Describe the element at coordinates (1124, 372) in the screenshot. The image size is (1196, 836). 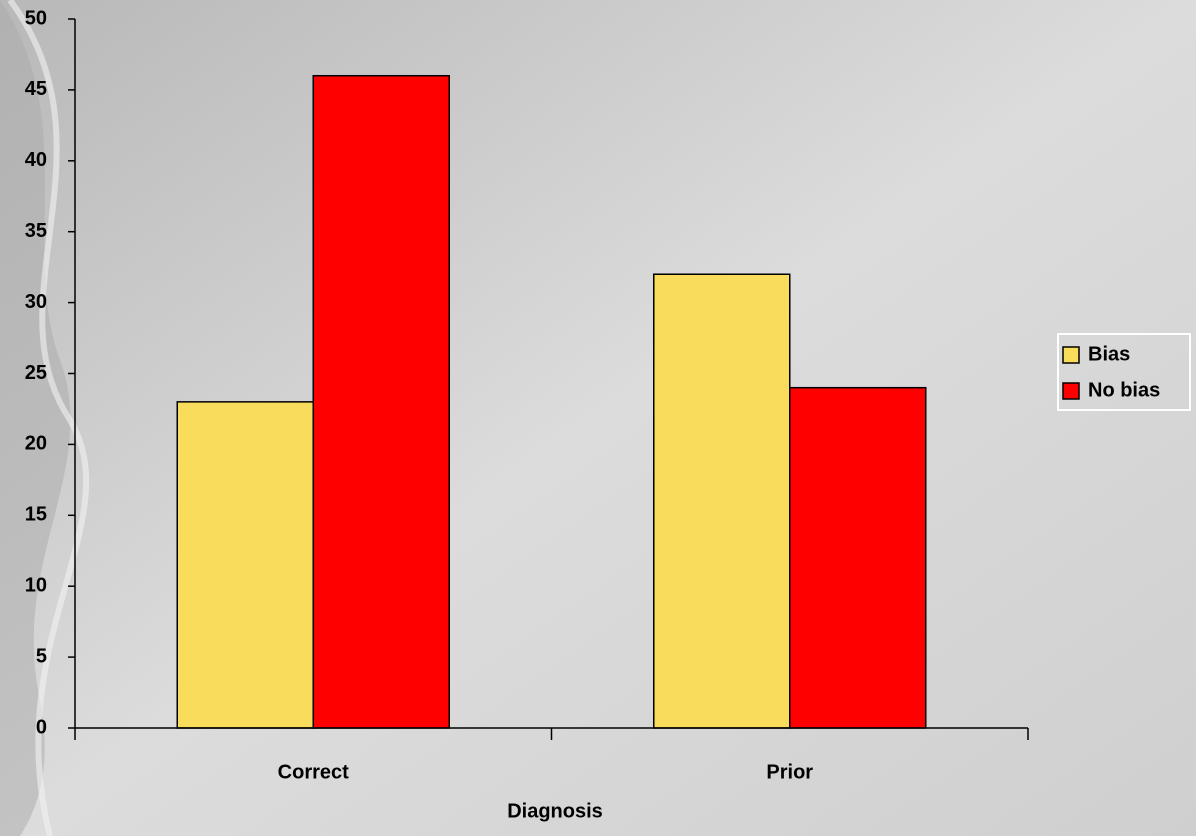
I see `legend-box` at that location.